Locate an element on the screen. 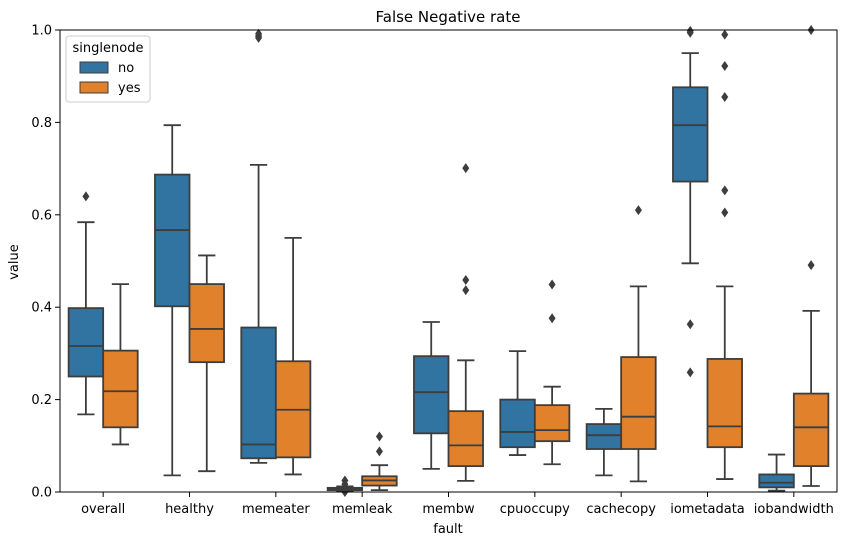  box-membw-no is located at coordinates (431, 395).